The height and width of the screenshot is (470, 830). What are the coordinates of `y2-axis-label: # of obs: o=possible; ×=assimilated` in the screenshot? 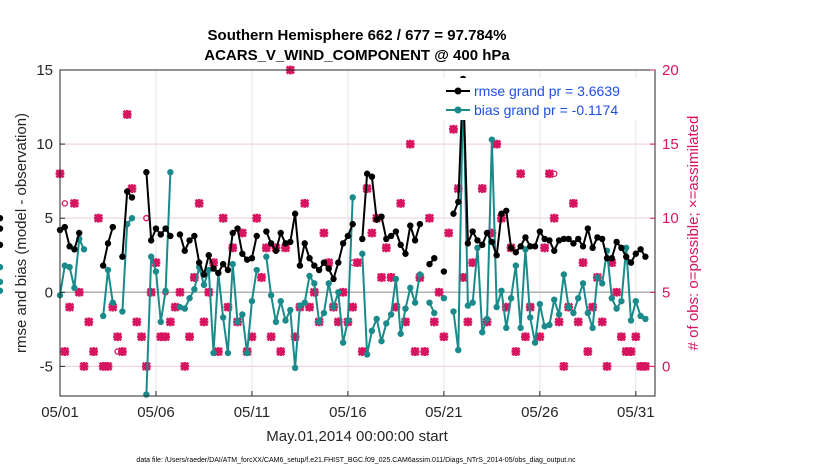 It's located at (693, 233).